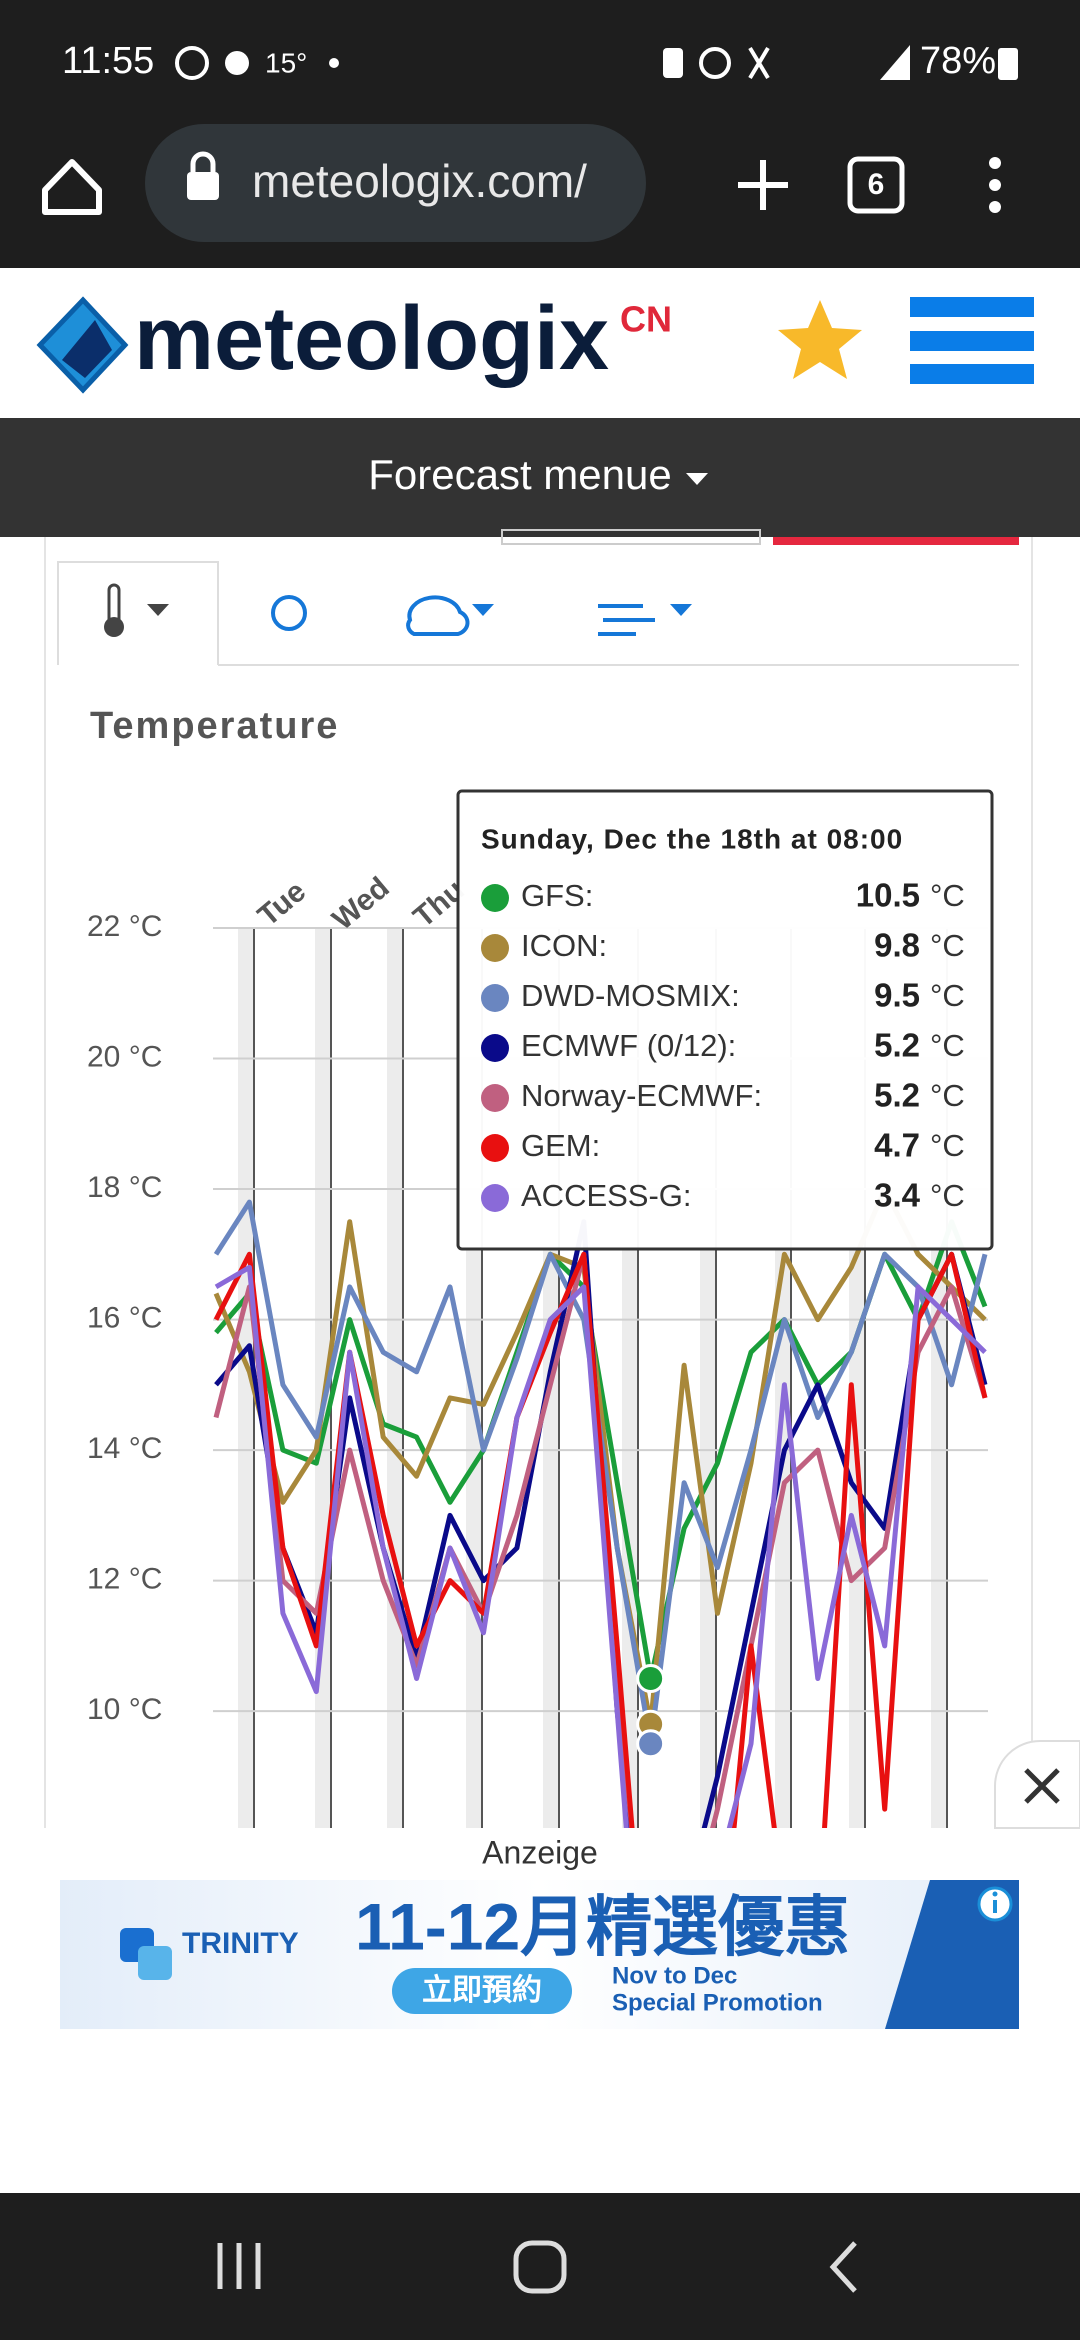 This screenshot has height=2340, width=1080. Describe the element at coordinates (108, 61) in the screenshot. I see `status-time: 11:55` at that location.